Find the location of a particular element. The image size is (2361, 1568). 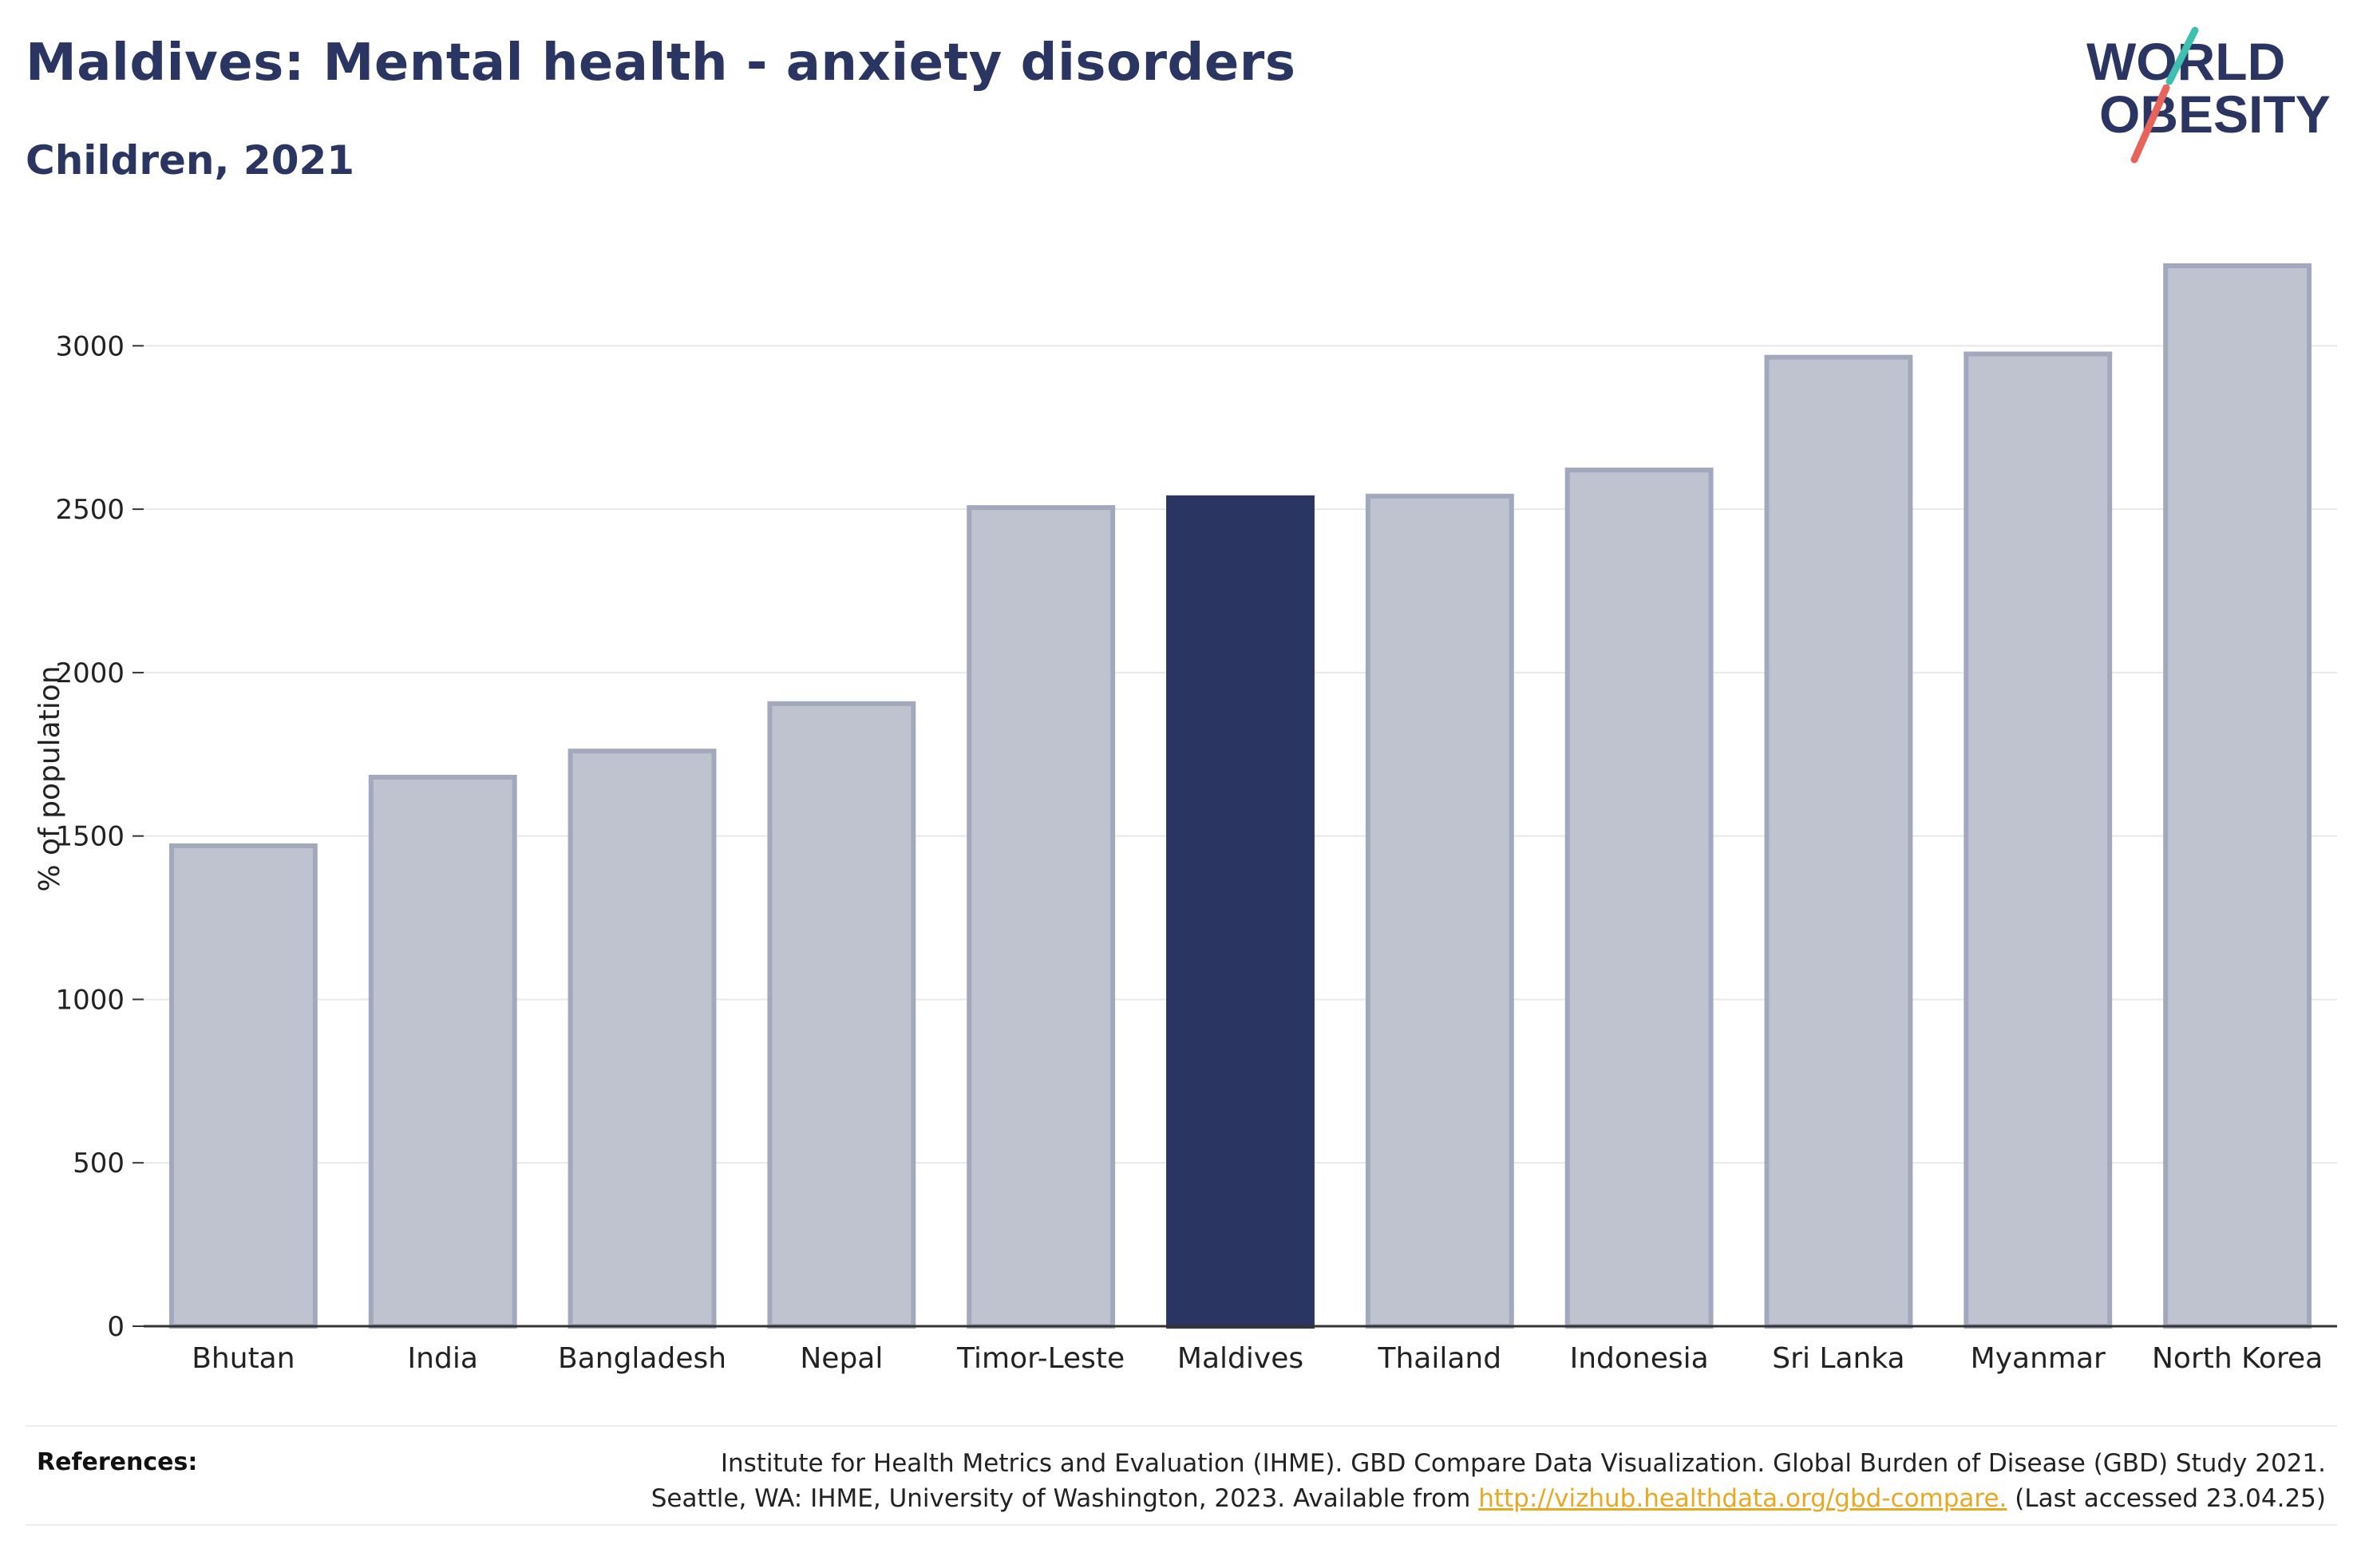

x-tick-label: Timor-Leste is located at coordinates (1040, 1358).